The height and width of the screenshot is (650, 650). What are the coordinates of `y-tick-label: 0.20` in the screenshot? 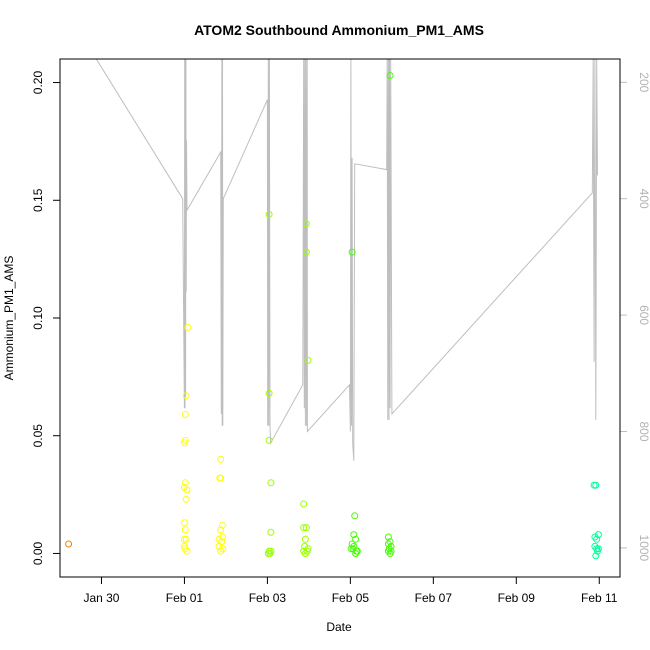 It's located at (38, 83).